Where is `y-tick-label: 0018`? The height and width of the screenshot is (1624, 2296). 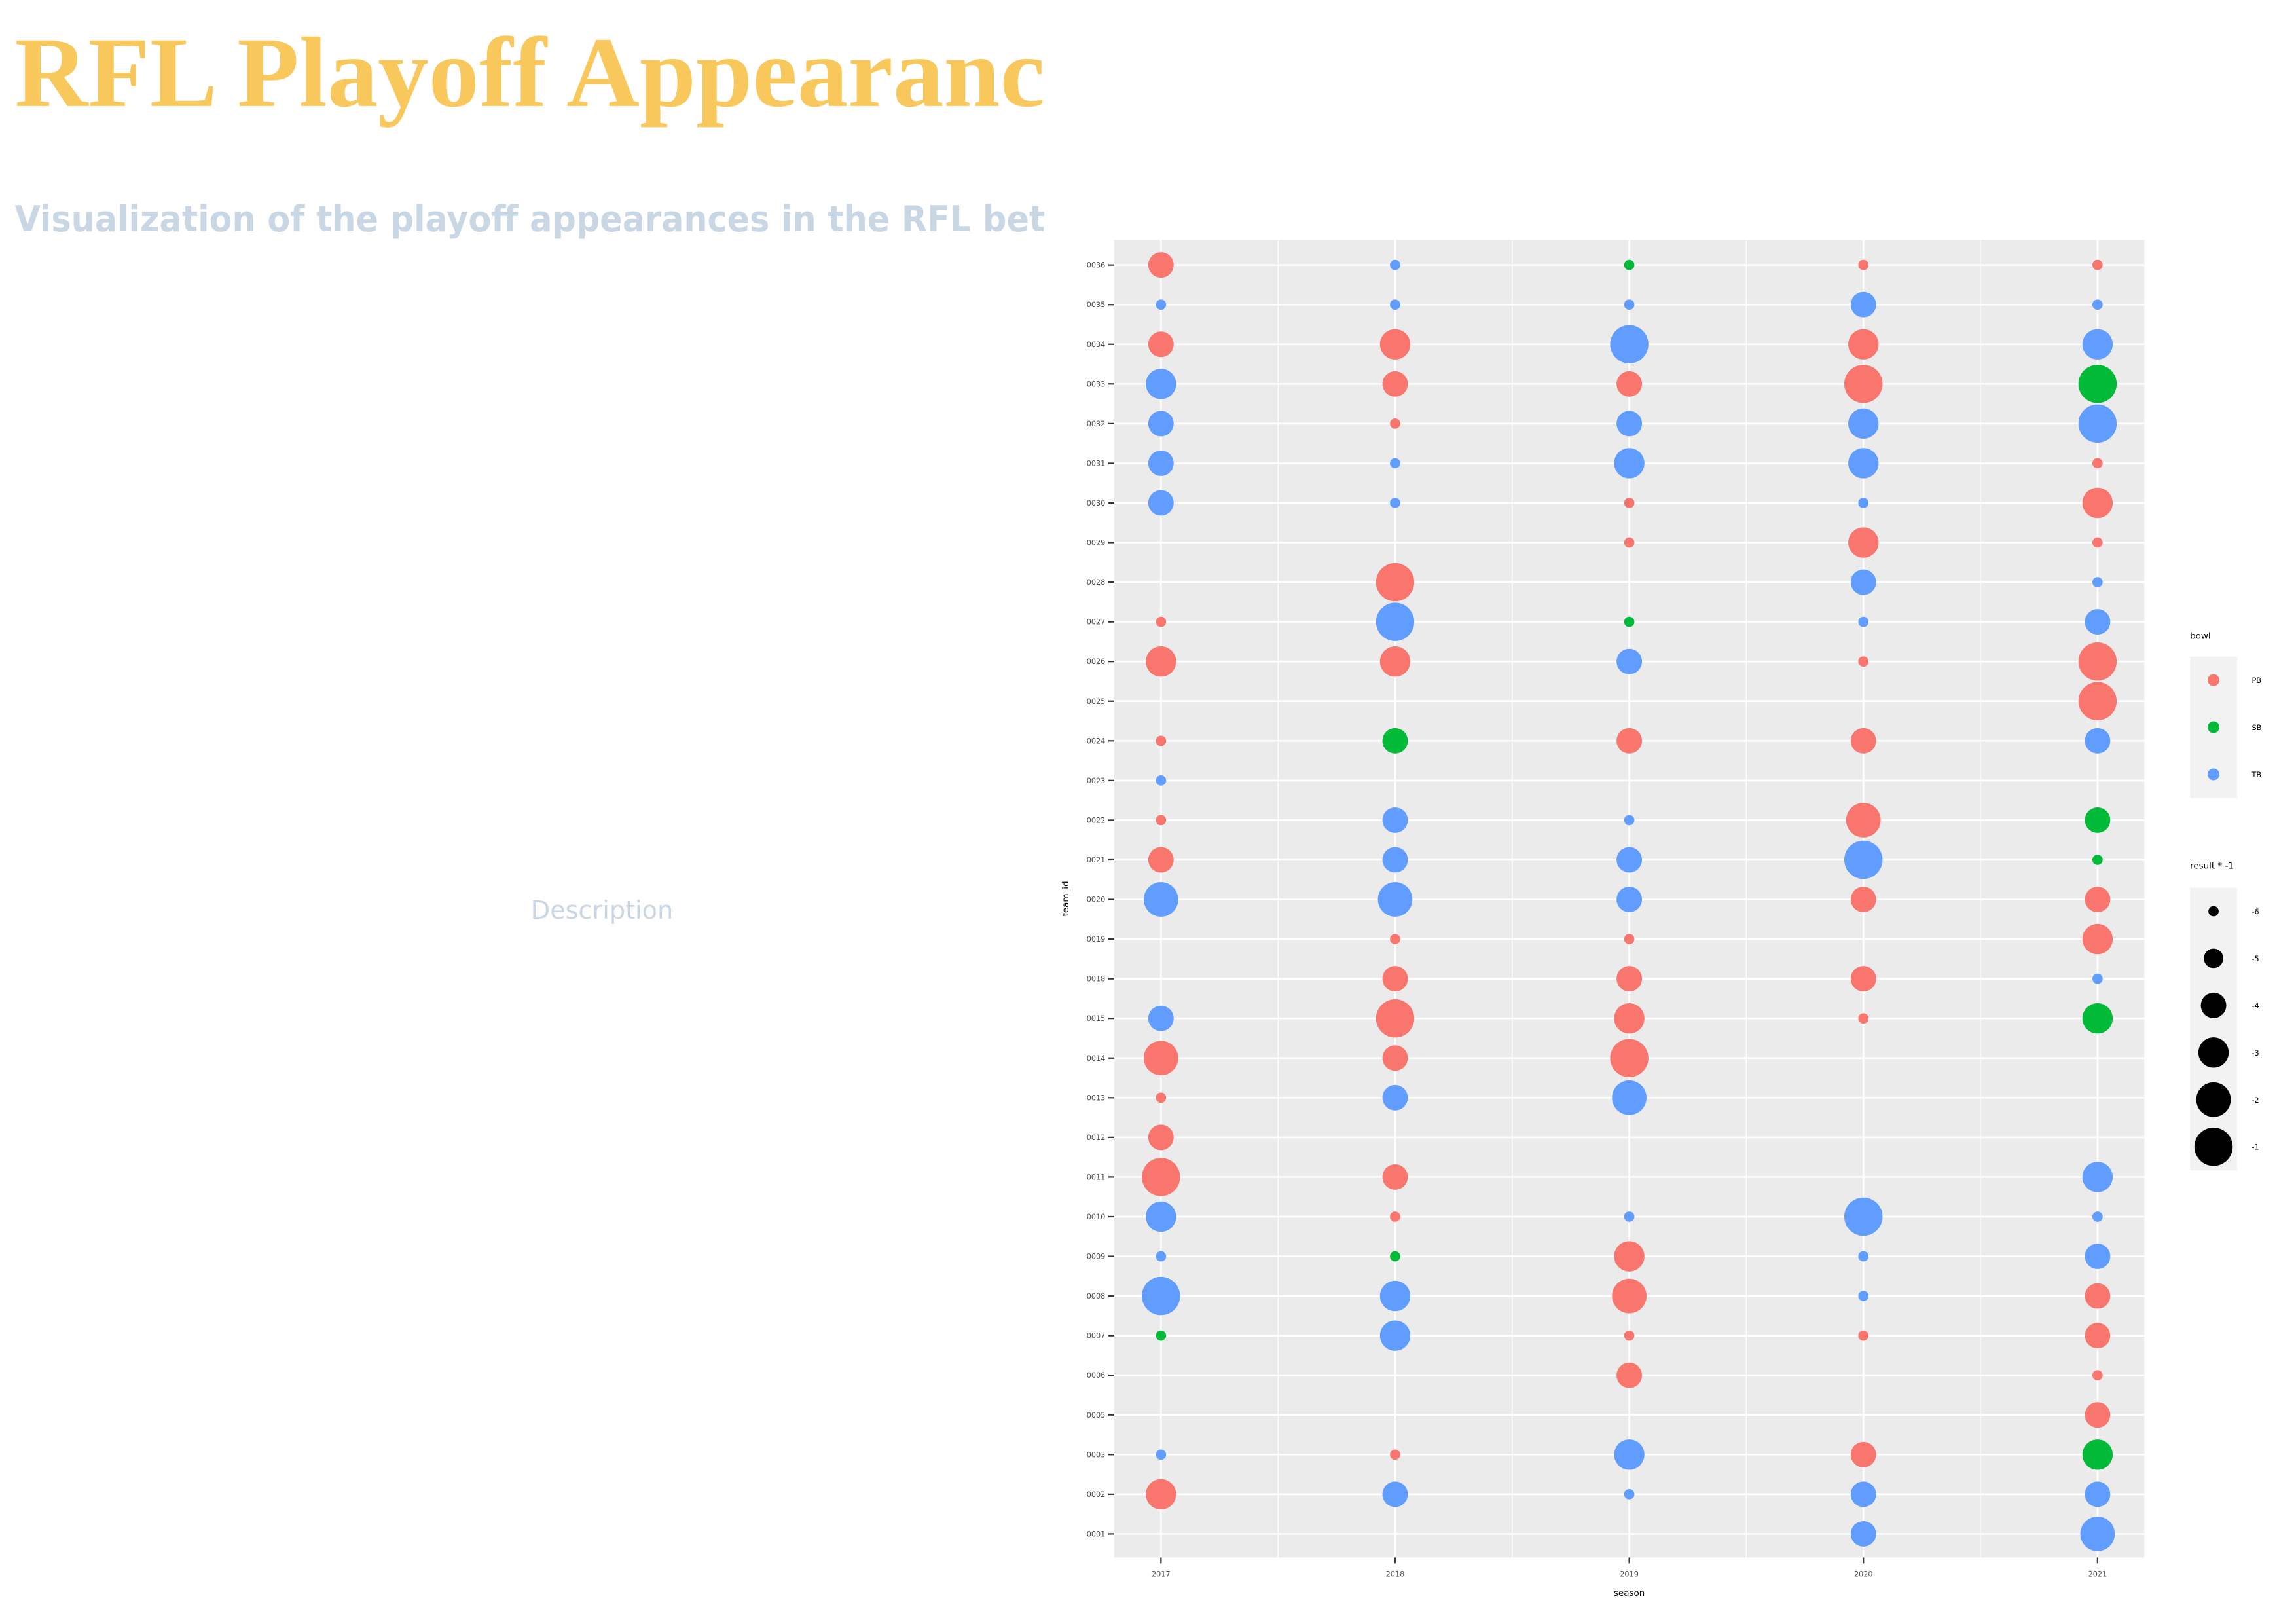
y-tick-label: 0018 is located at coordinates (1096, 979).